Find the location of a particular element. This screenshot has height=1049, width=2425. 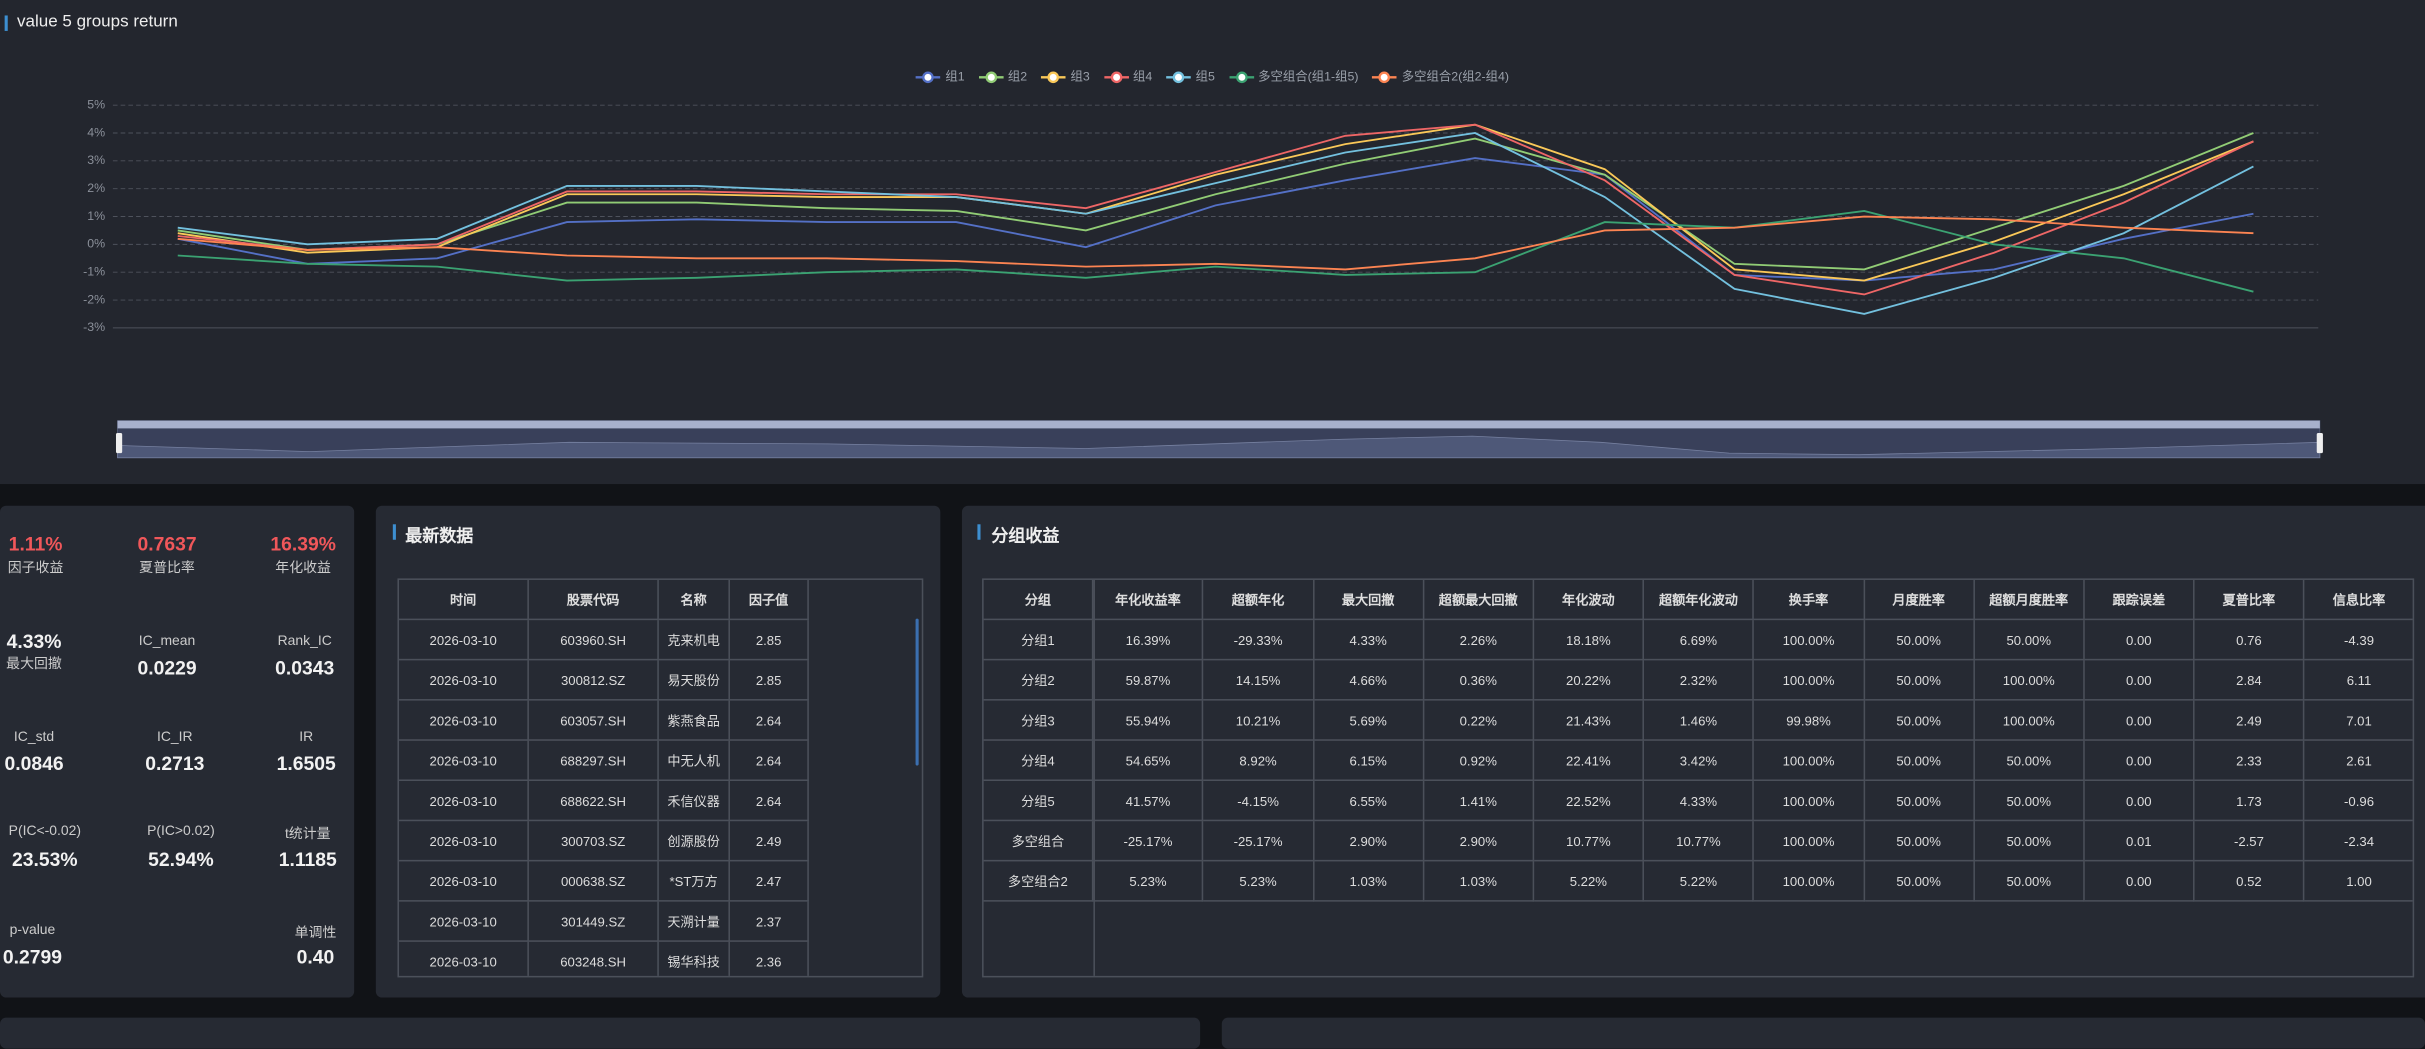

table-cell: 分组2 is located at coordinates (1038, 679).